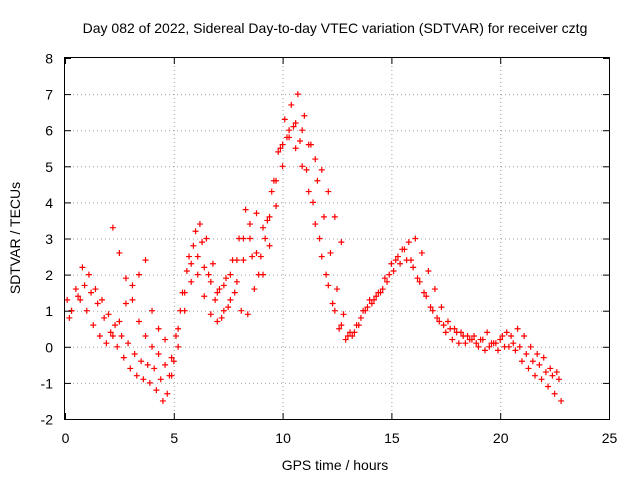 This screenshot has height=480, width=640. I want to click on y-tick-label: 0, so click(49, 347).